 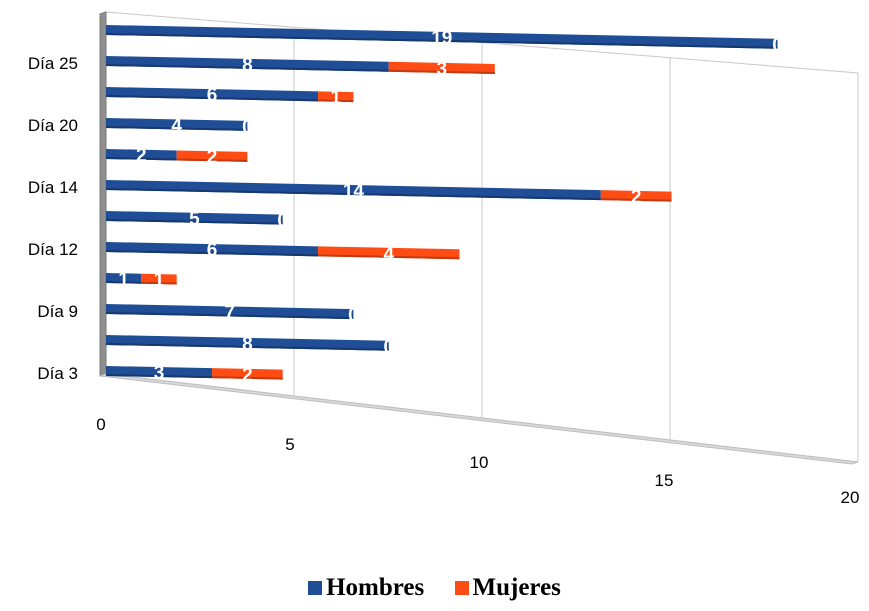 I want to click on x-tick-label: 10, so click(x=479, y=462).